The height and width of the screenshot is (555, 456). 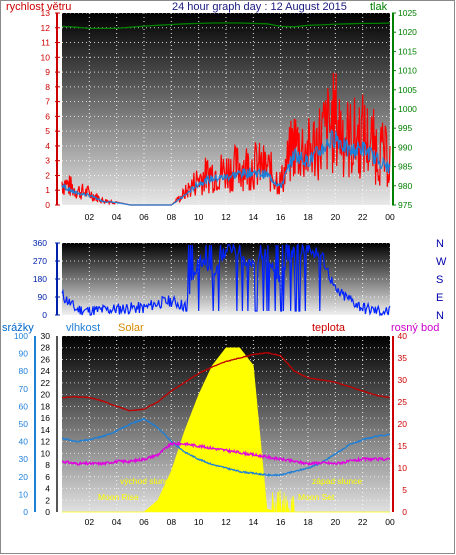 I want to click on compass-label: E, so click(x=439, y=298).